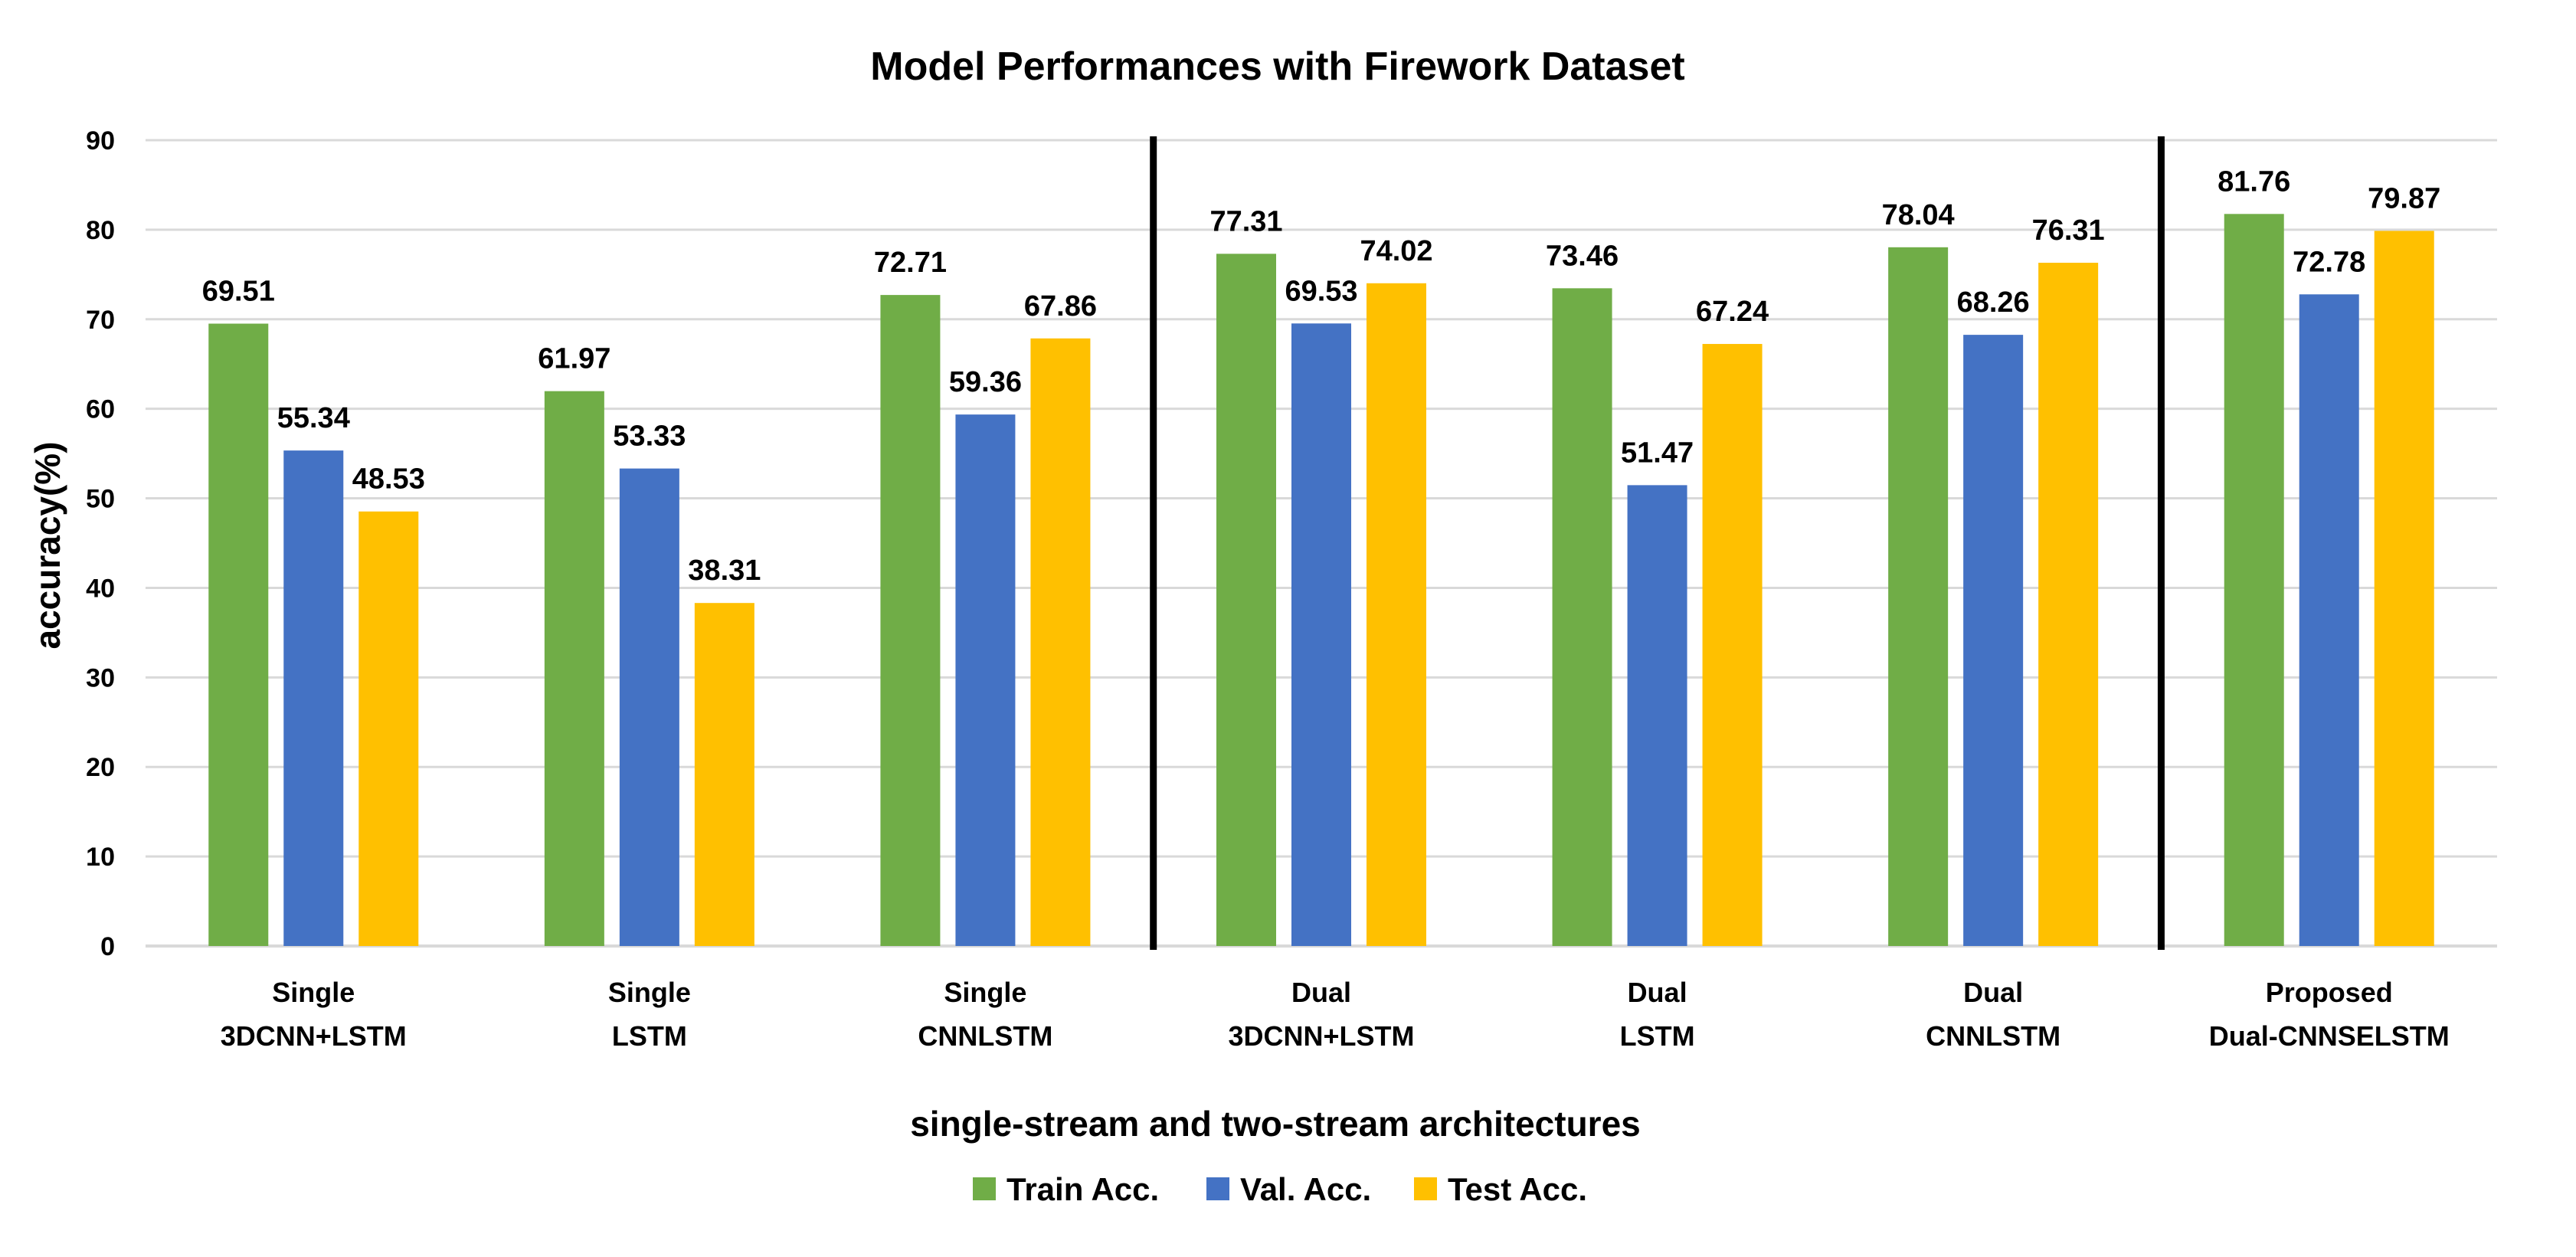 The height and width of the screenshot is (1257, 2576). Describe the element at coordinates (100, 543) in the screenshot. I see `y-axis-ticks: 0 10 20 30 40 50 60 70 80 90` at that location.